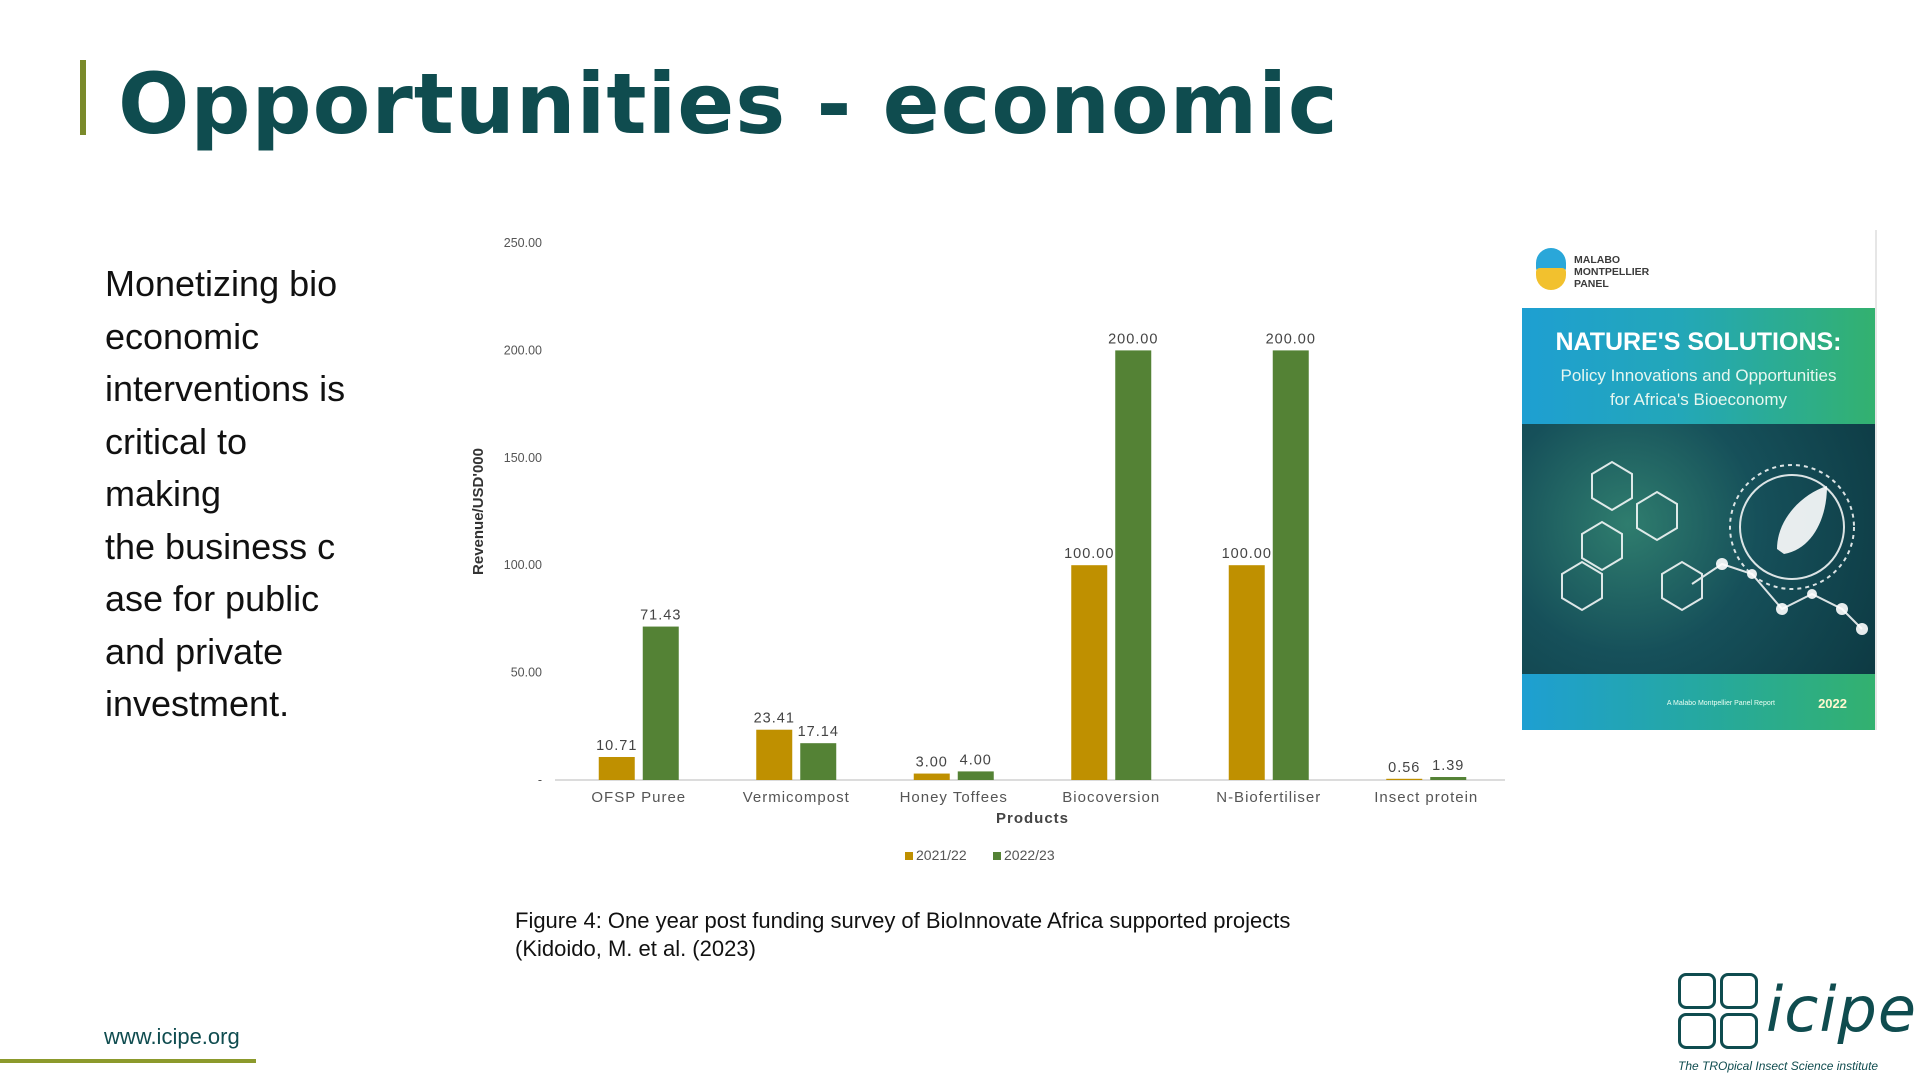 The height and width of the screenshot is (1080, 1920). Describe the element at coordinates (176, 441) in the screenshot. I see `body-text-line: critical to` at that location.